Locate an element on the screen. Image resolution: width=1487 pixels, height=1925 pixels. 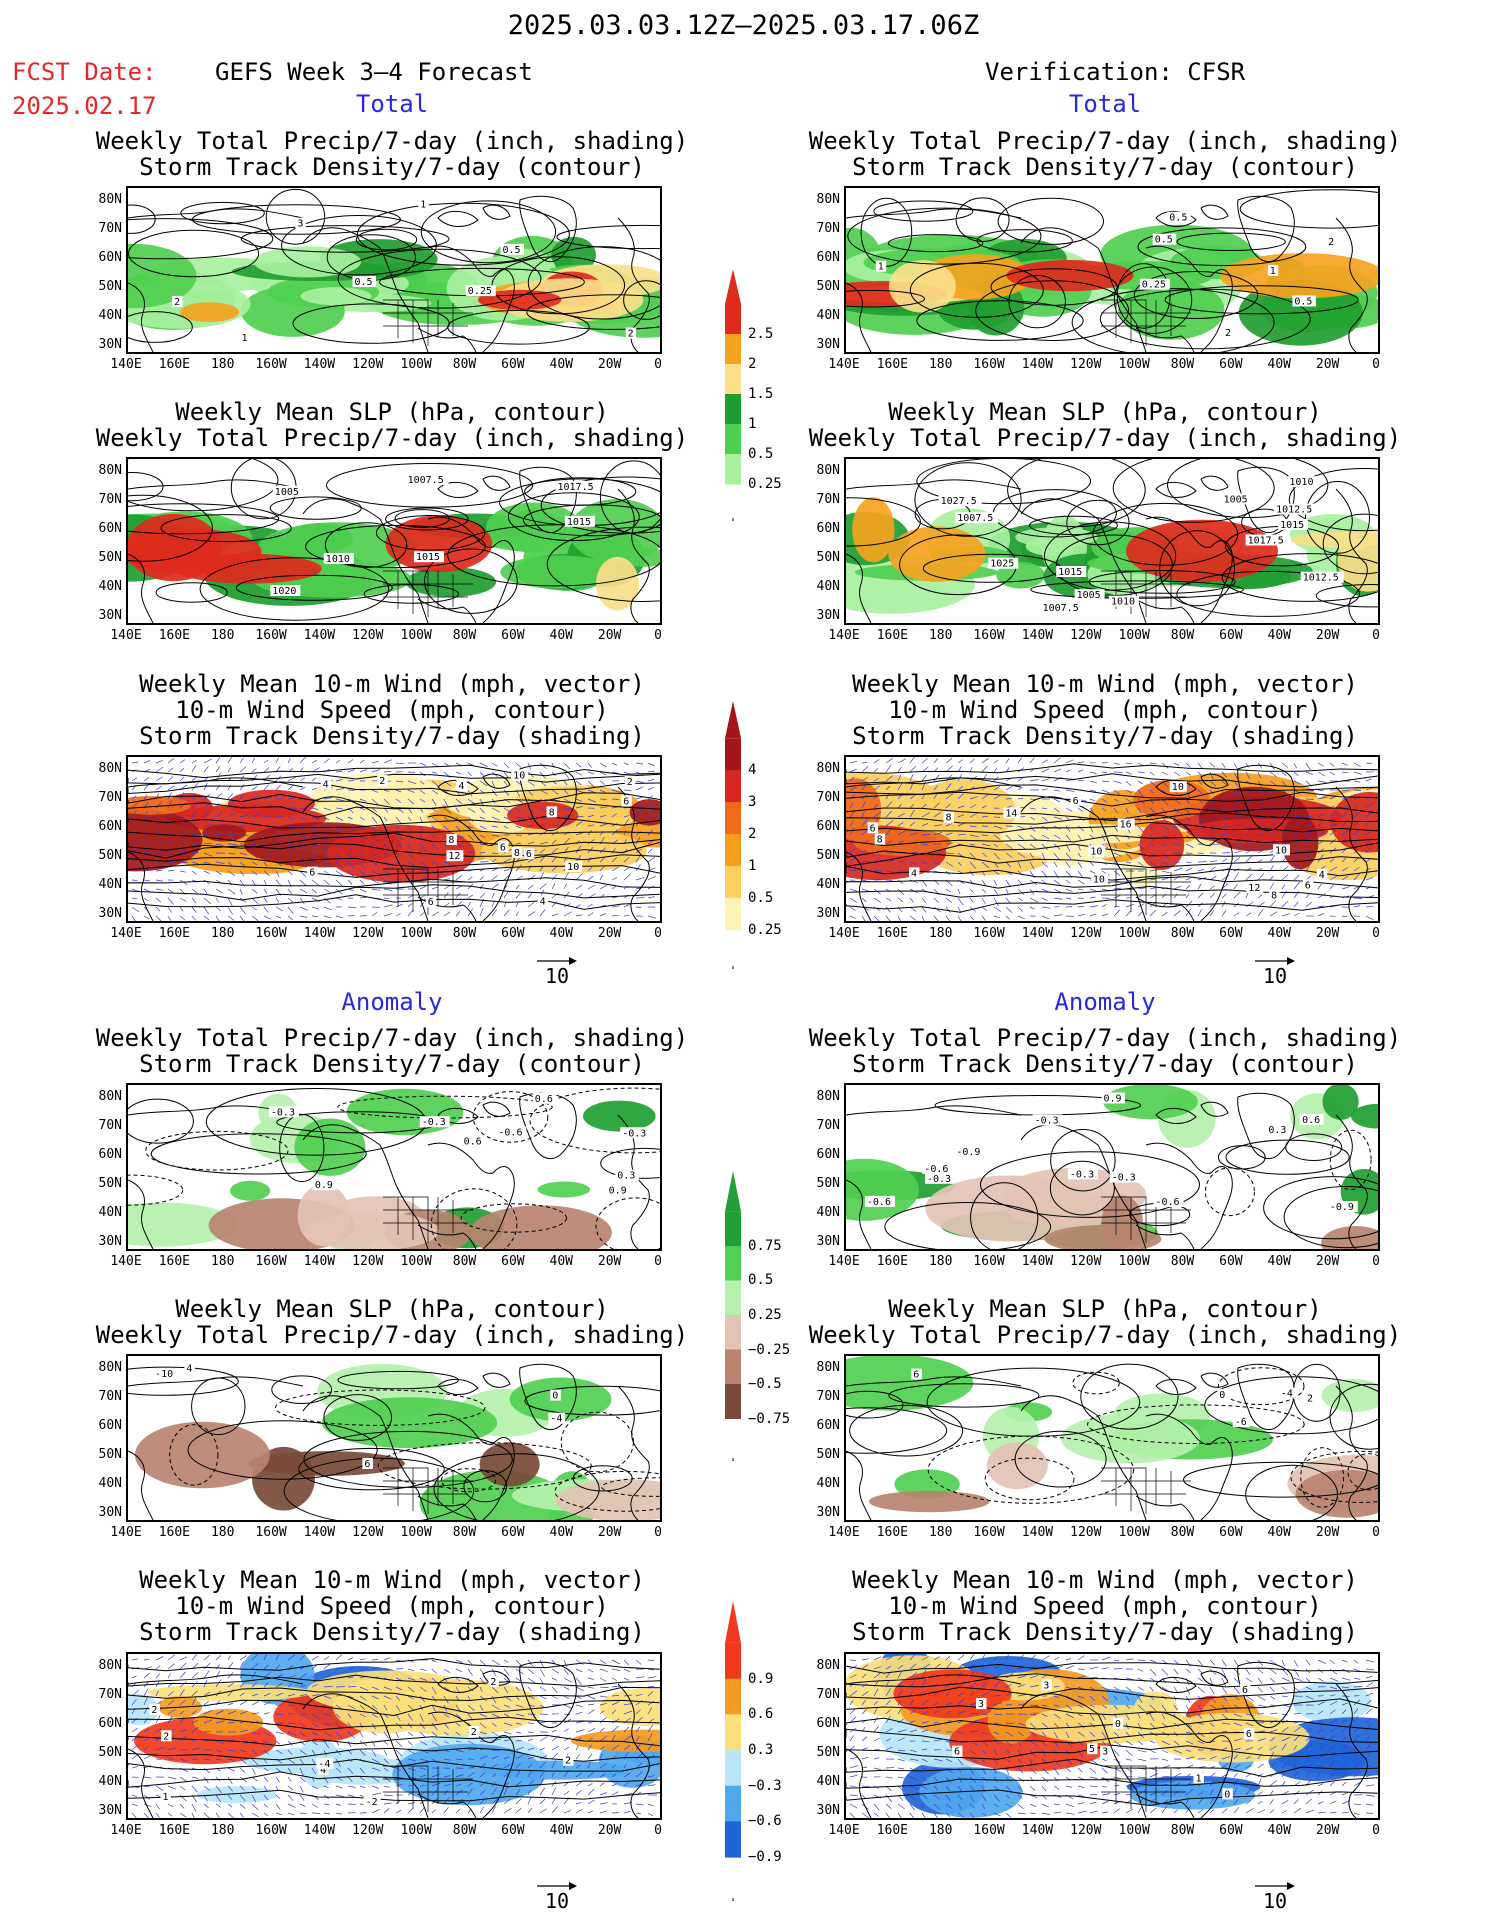
map-panel-fcst-wind-anom: 2 2 2 4 2 1 -2 -4 2 is located at coordinates (394, 1736).